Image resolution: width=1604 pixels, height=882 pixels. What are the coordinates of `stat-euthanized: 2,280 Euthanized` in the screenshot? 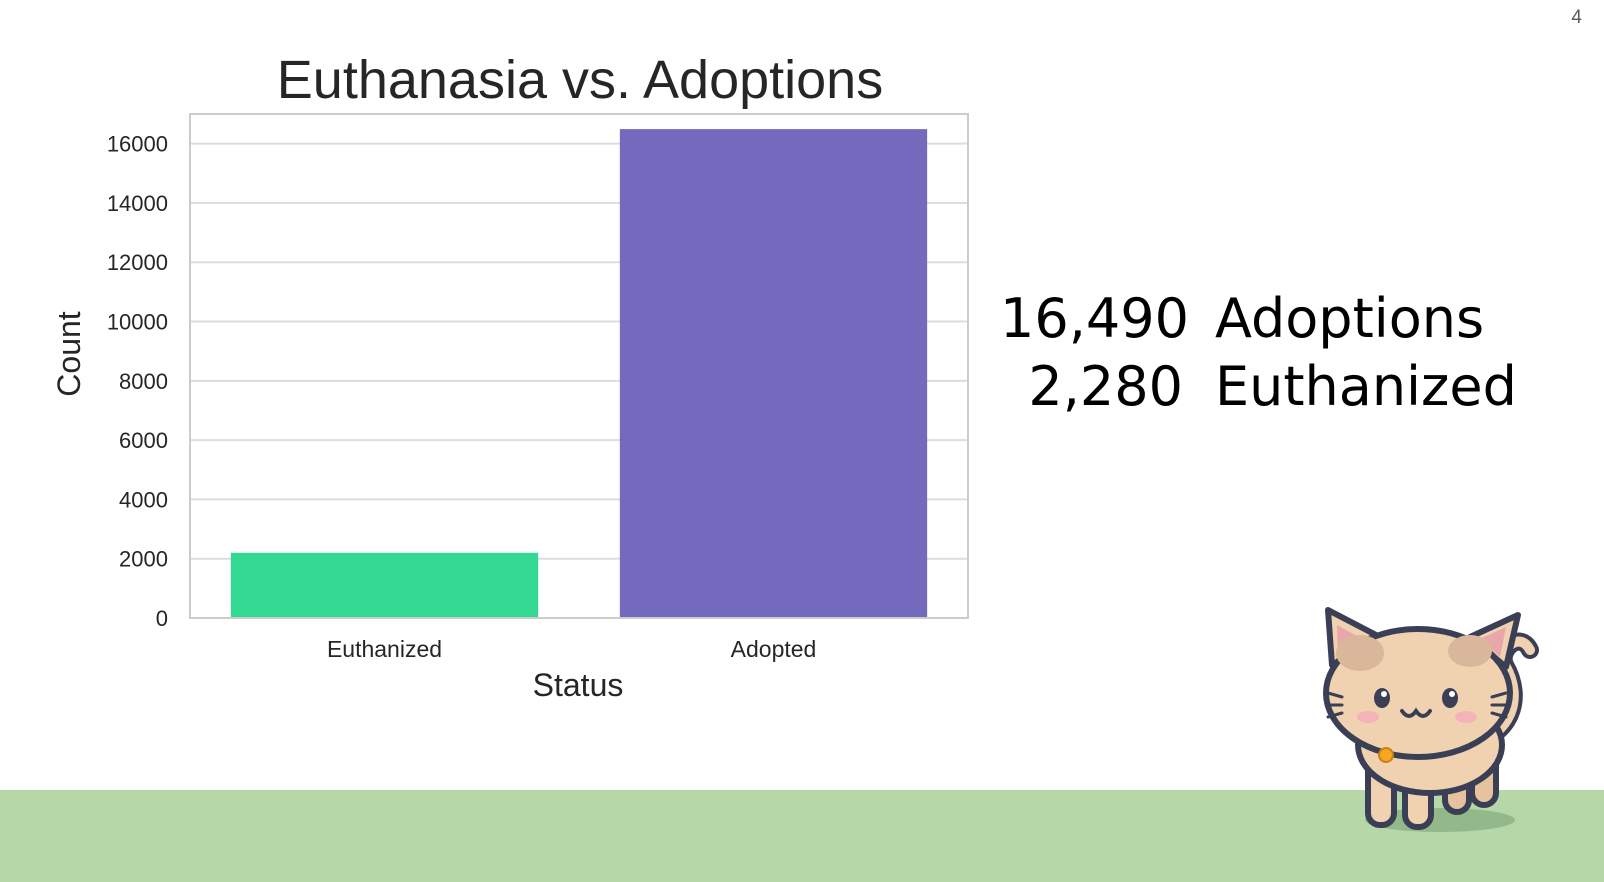 It's located at (1280, 387).